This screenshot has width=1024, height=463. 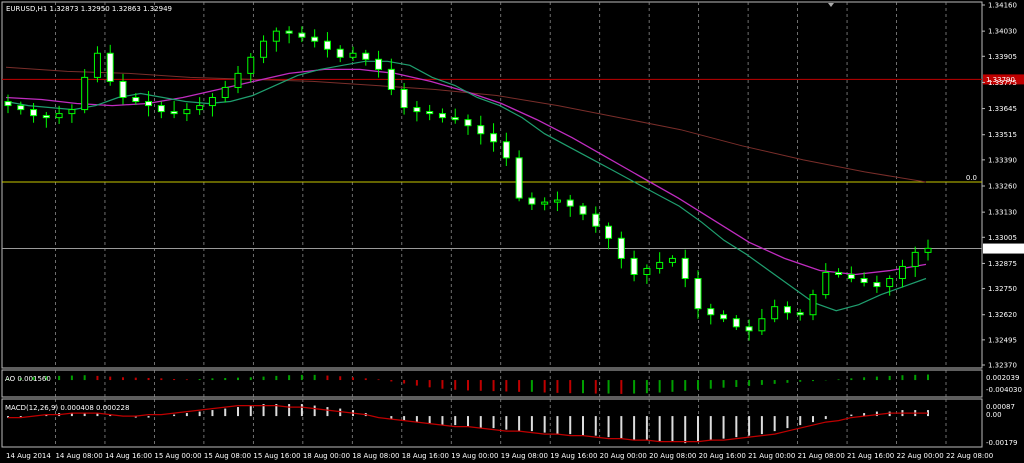 I want to click on x-tick-label: 20 Aug 08:00, so click(x=672, y=456).